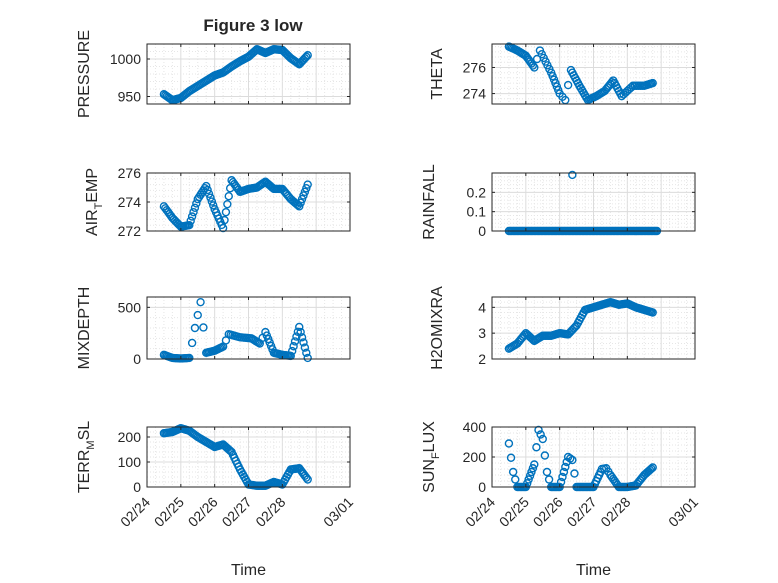 The width and height of the screenshot is (778, 583). Describe the element at coordinates (431, 457) in the screenshot. I see `y-axis-label: SUNFLUX` at that location.